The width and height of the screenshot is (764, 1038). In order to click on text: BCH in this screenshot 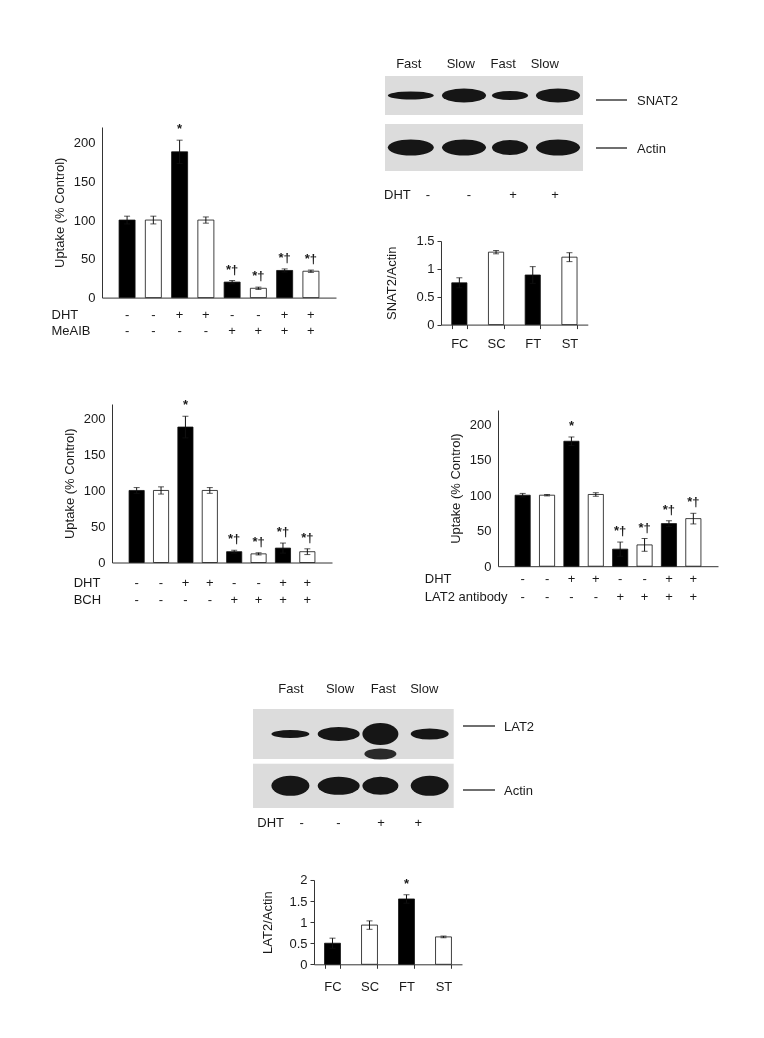, I will do `click(88, 598)`.